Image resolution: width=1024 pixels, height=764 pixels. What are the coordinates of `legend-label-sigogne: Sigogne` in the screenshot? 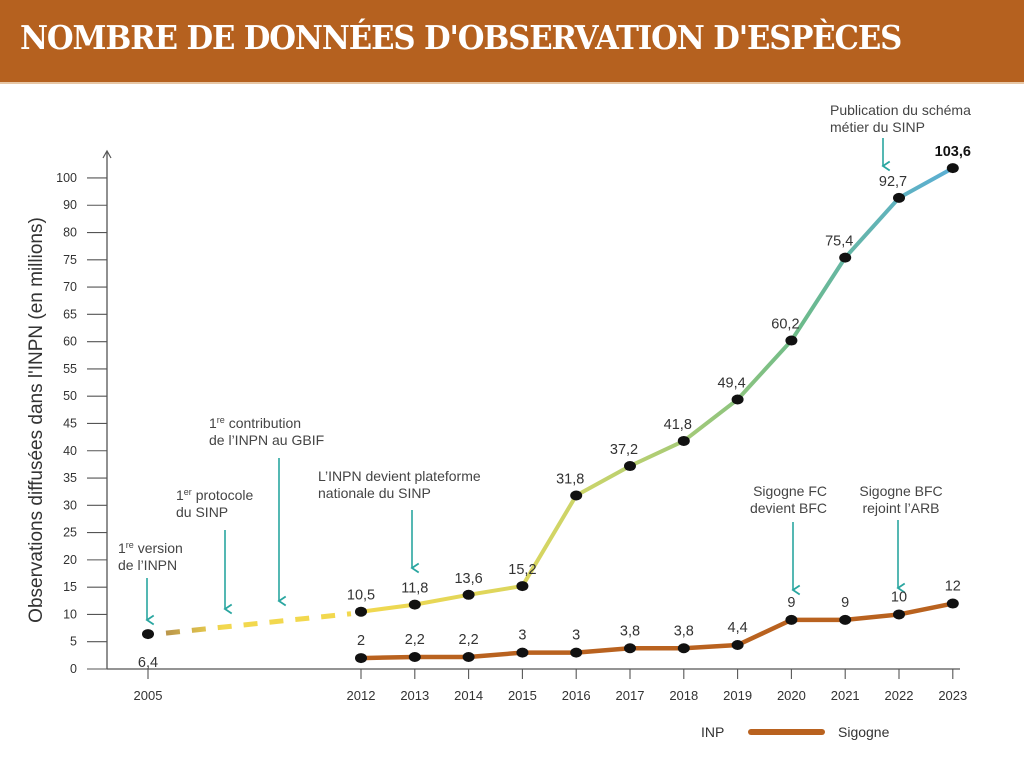 It's located at (864, 732).